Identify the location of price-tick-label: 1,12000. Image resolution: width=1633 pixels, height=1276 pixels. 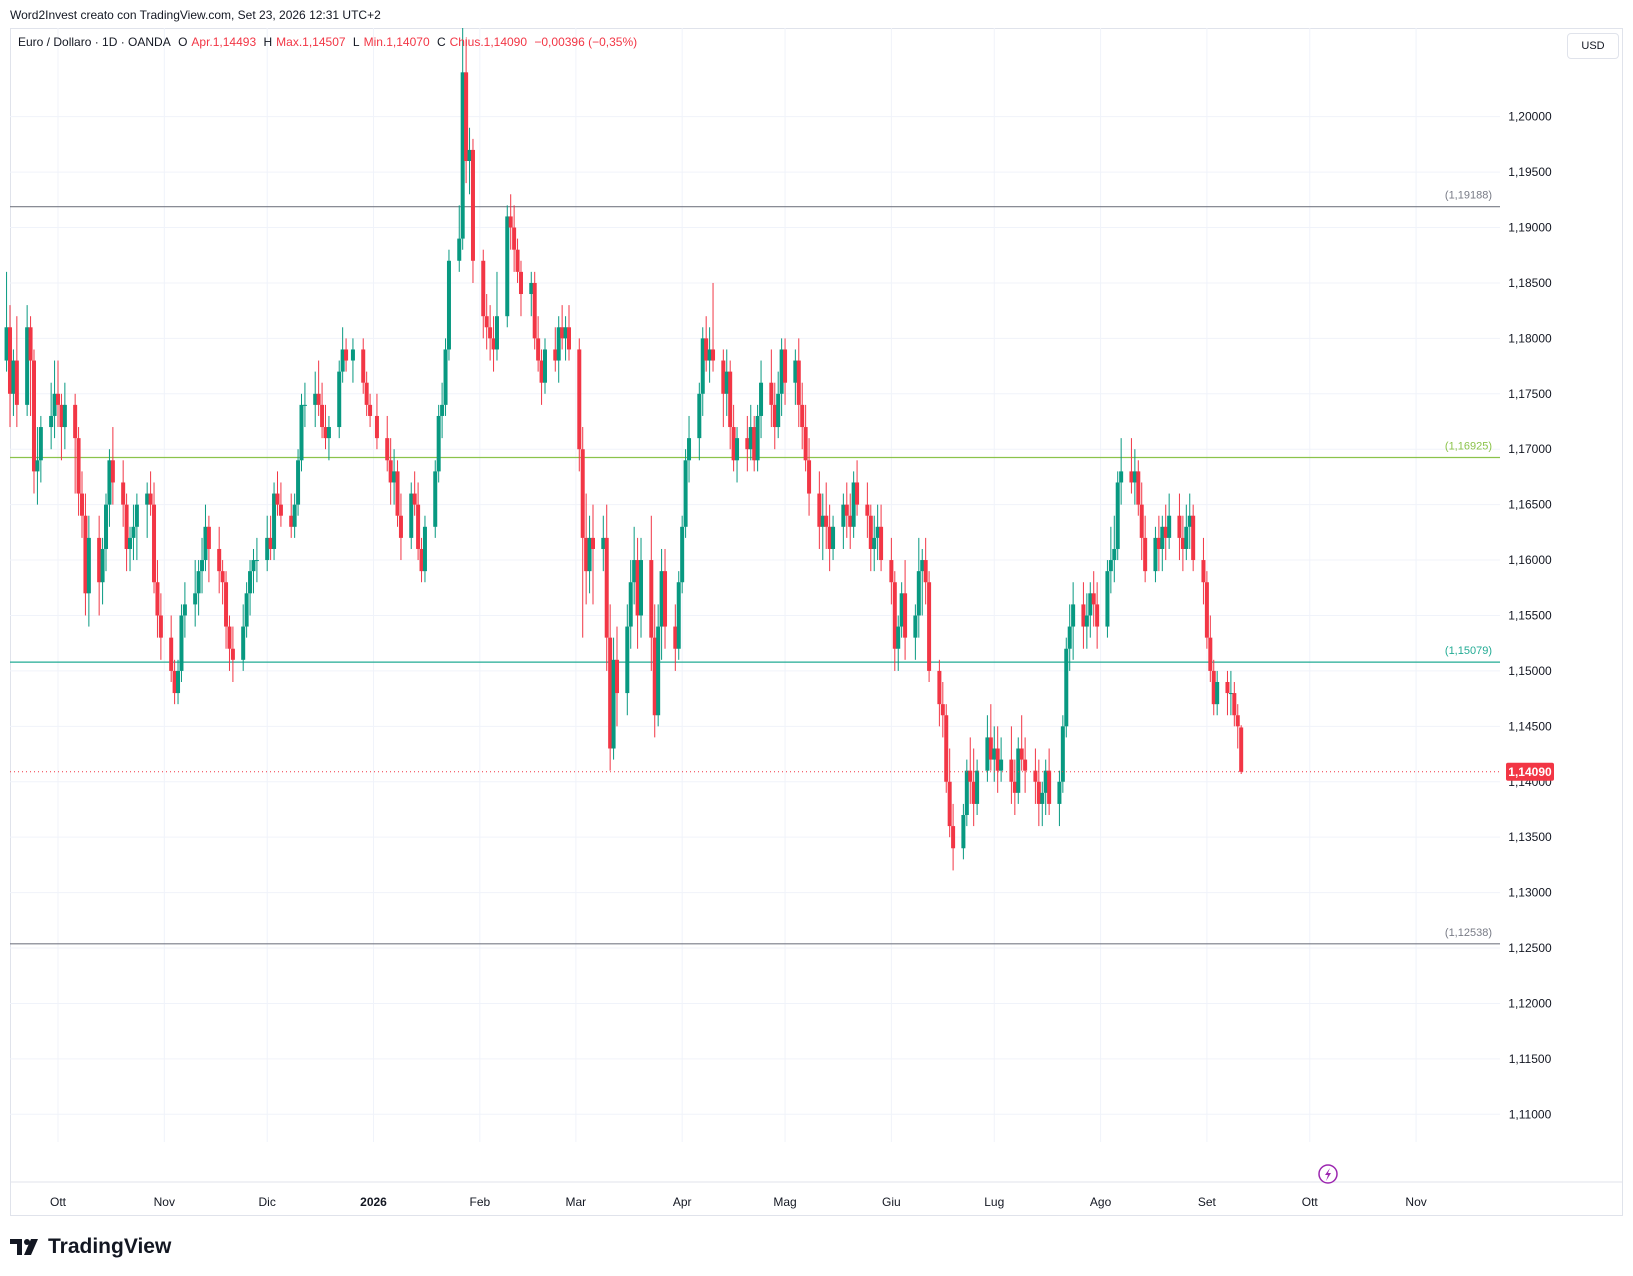
(1530, 1003).